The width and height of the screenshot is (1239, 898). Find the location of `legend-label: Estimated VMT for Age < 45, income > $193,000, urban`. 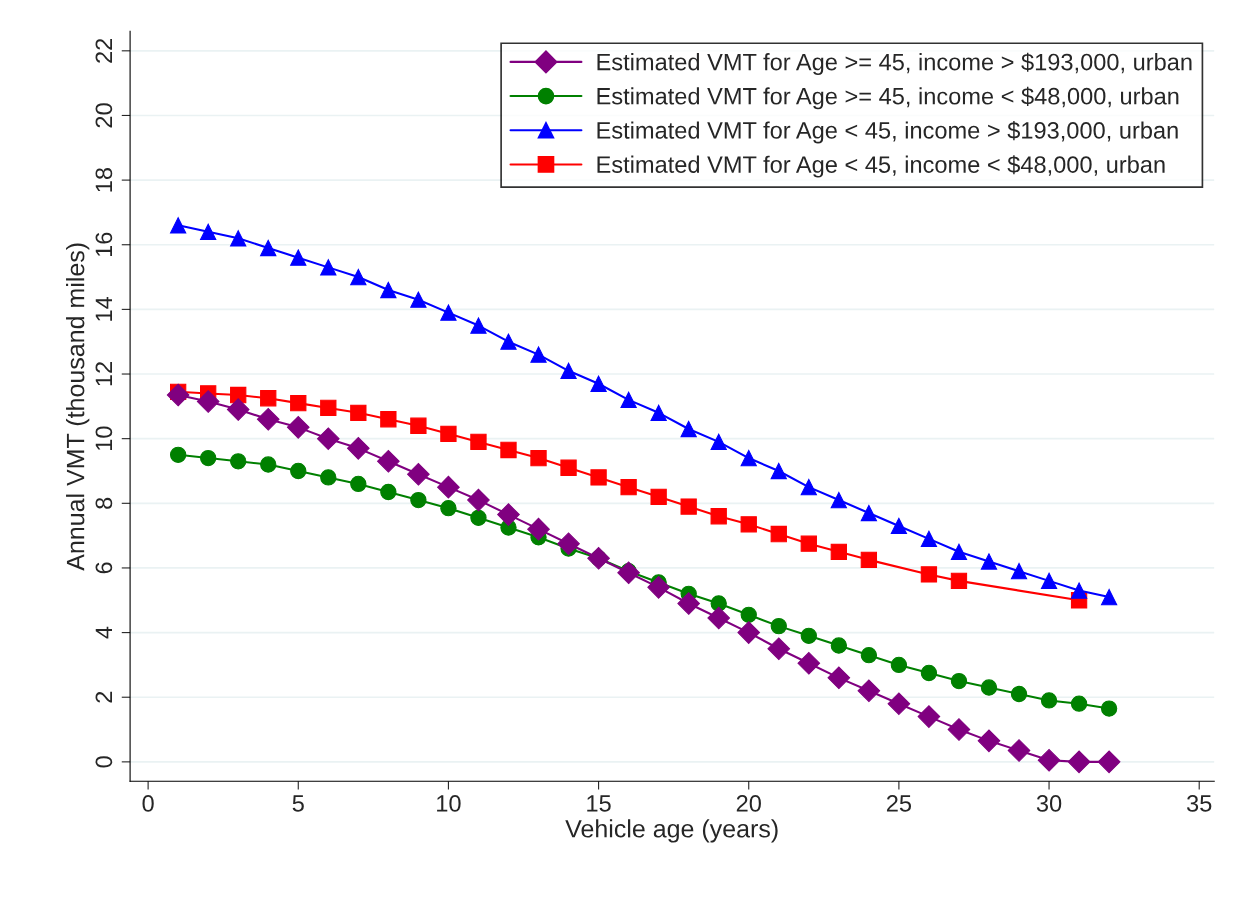

legend-label: Estimated VMT for Age < 45, income > $193,000, urban is located at coordinates (887, 132).